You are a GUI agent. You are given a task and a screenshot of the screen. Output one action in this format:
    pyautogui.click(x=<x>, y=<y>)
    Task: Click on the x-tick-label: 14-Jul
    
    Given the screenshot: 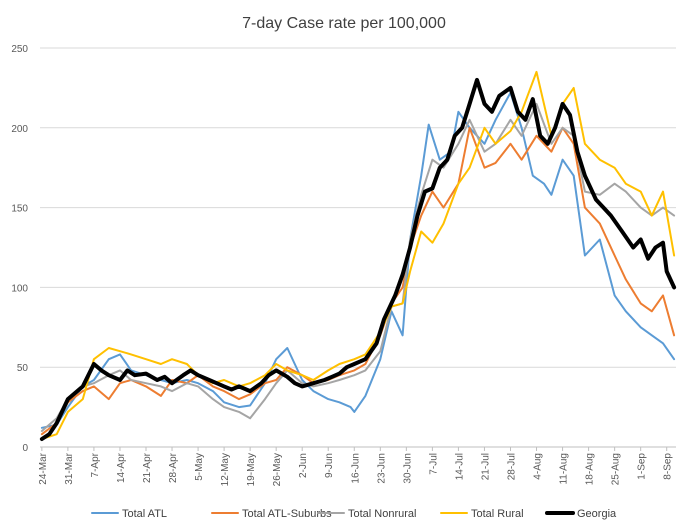 What is the action you would take?
    pyautogui.click(x=459, y=466)
    